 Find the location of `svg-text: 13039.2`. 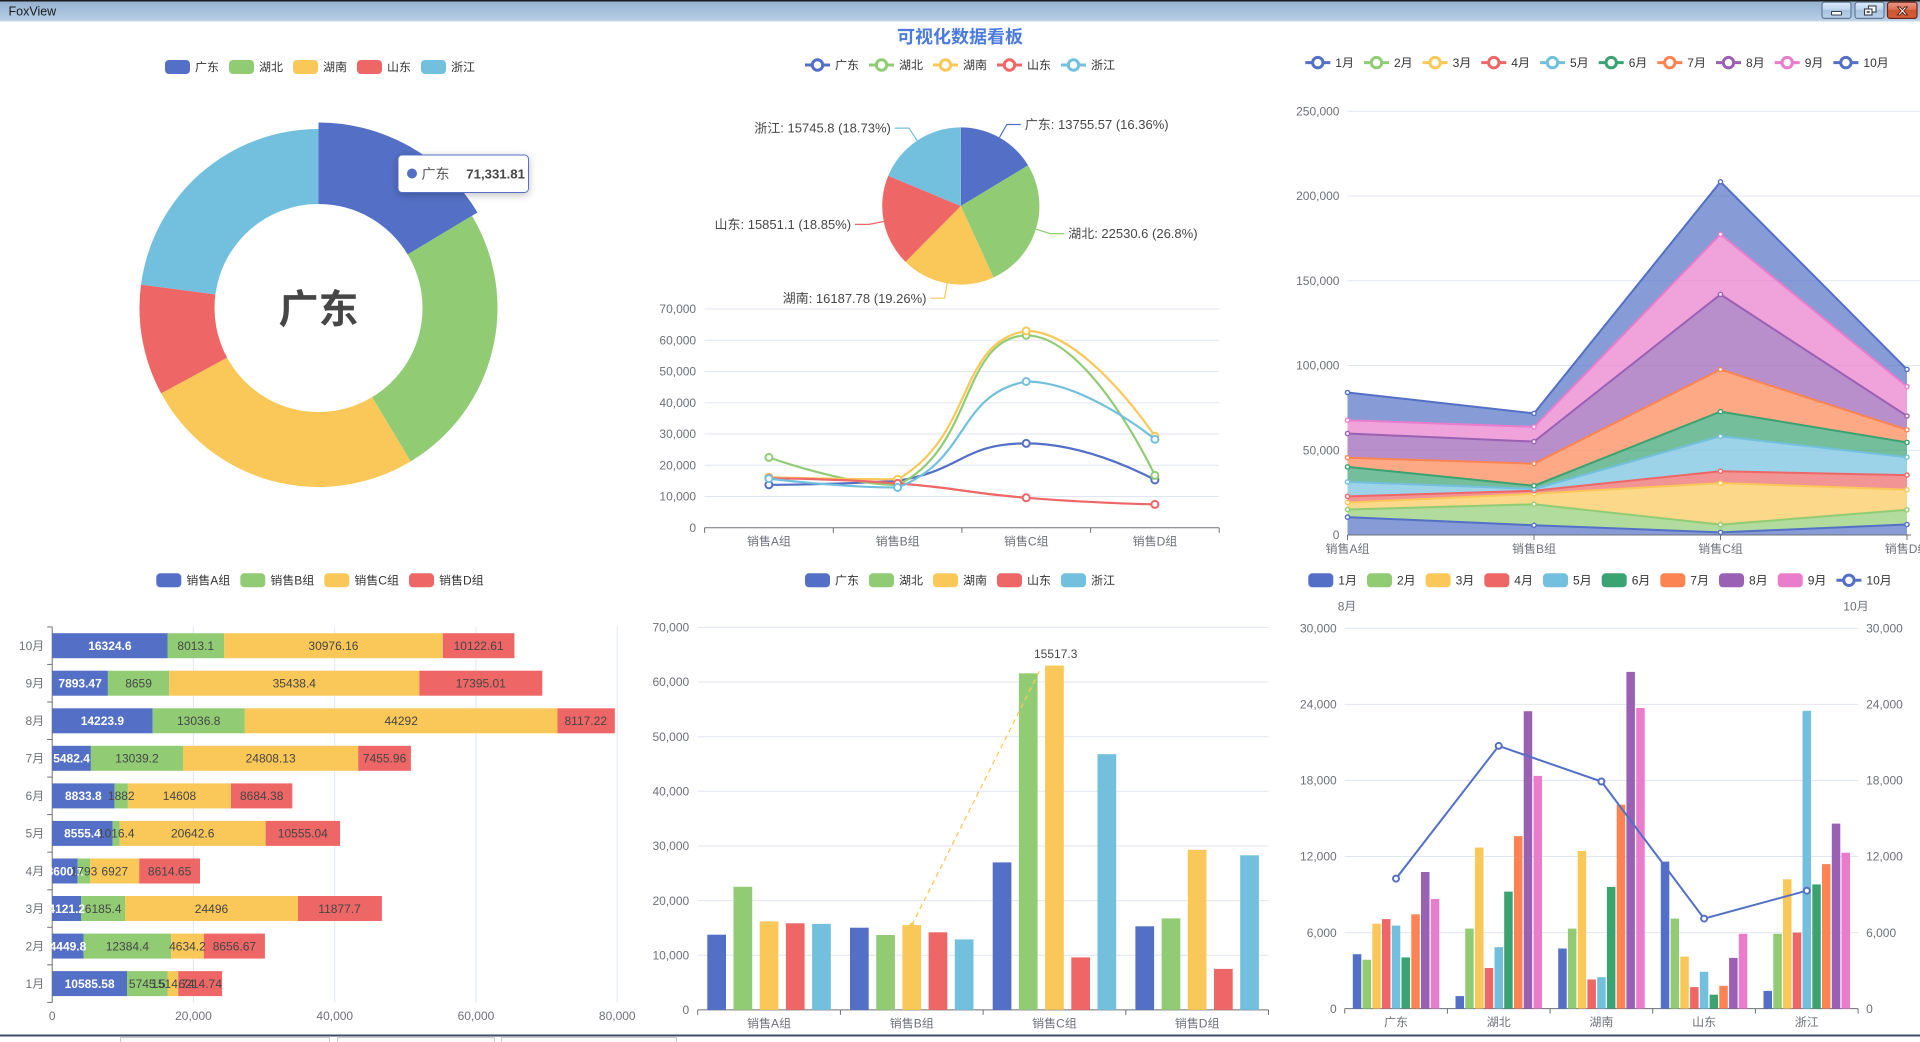

svg-text: 13039.2 is located at coordinates (137, 759).